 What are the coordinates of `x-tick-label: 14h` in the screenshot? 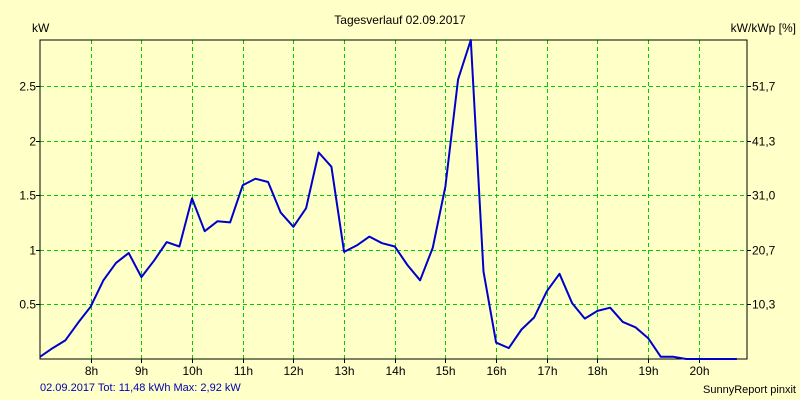 It's located at (395, 371).